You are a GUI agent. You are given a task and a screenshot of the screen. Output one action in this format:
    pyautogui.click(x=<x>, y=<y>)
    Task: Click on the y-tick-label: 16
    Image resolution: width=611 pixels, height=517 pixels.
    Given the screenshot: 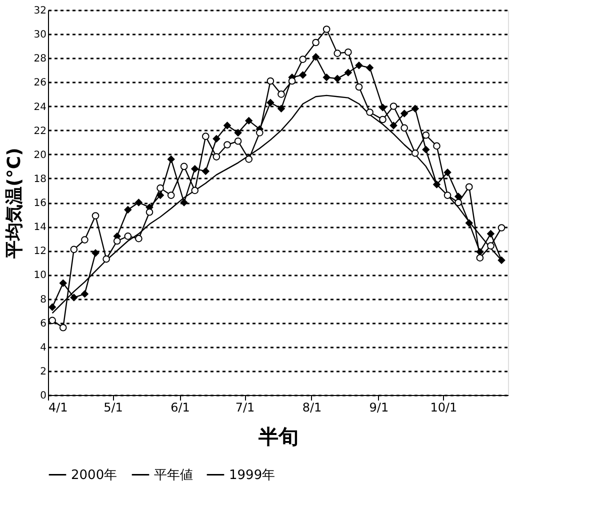 What is the action you would take?
    pyautogui.click(x=40, y=203)
    